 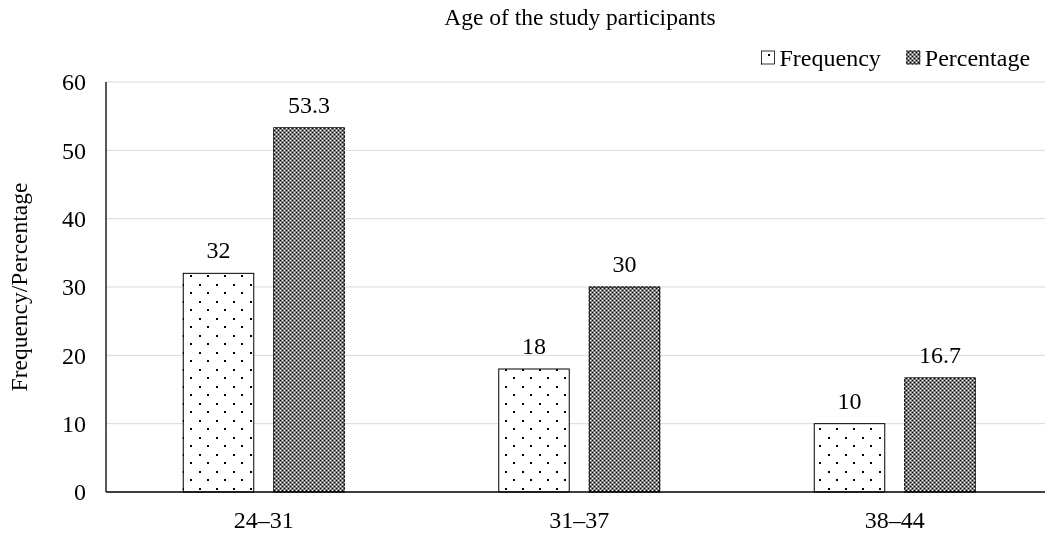 I want to click on y-tick-label: 50, so click(x=74, y=150).